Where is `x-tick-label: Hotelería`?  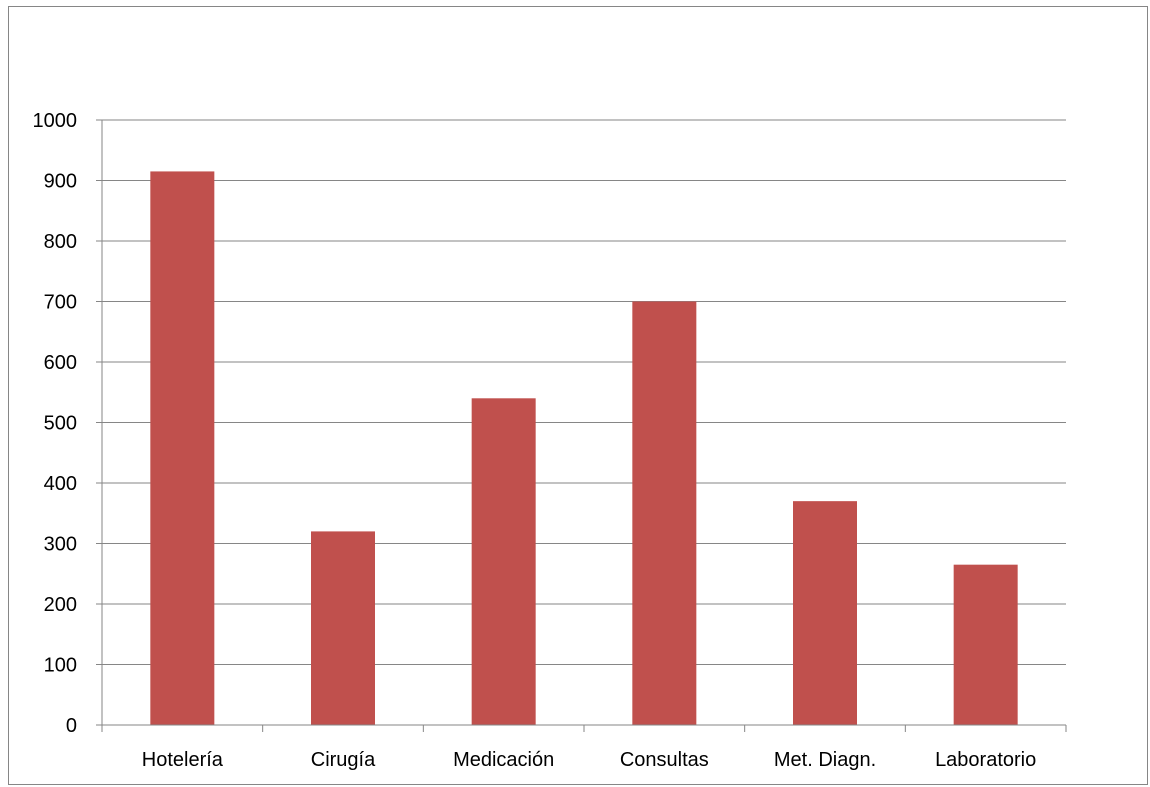
x-tick-label: Hotelería is located at coordinates (183, 760).